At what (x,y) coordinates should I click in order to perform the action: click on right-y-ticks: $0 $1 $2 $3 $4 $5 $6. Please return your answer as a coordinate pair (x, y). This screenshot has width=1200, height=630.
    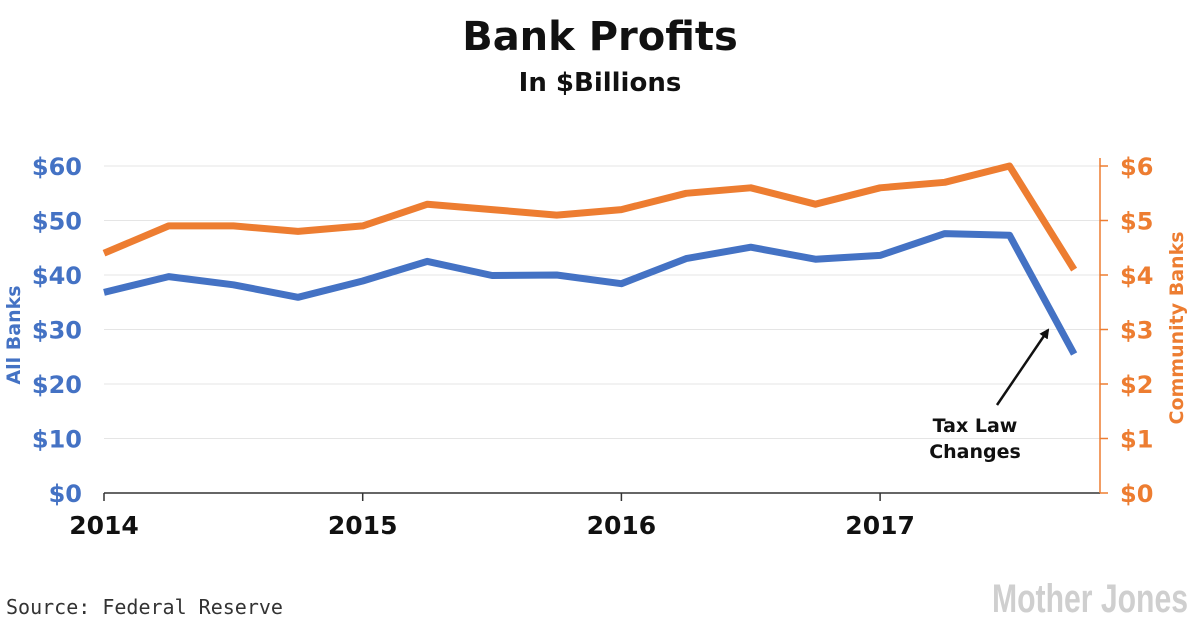
    Looking at the image, I should click on (1126, 330).